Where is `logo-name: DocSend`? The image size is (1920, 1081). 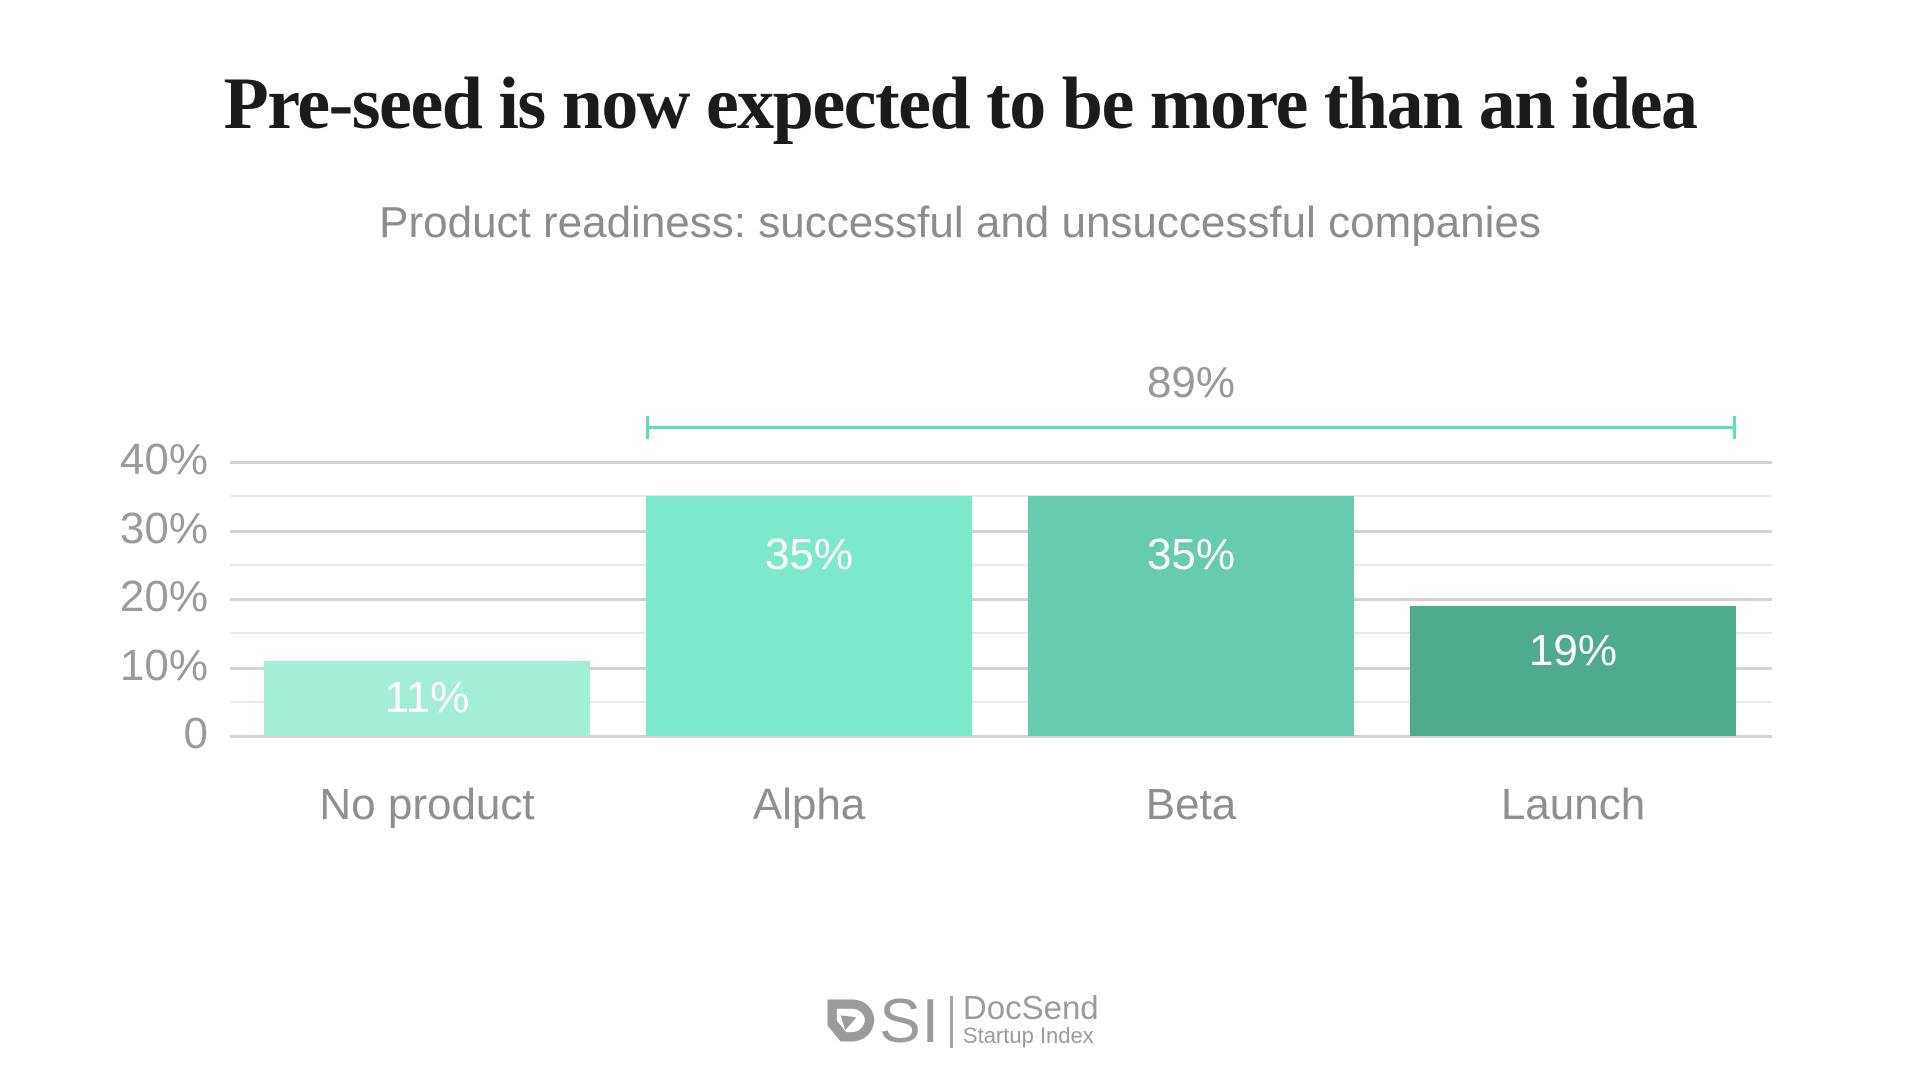 logo-name: DocSend is located at coordinates (1030, 1007).